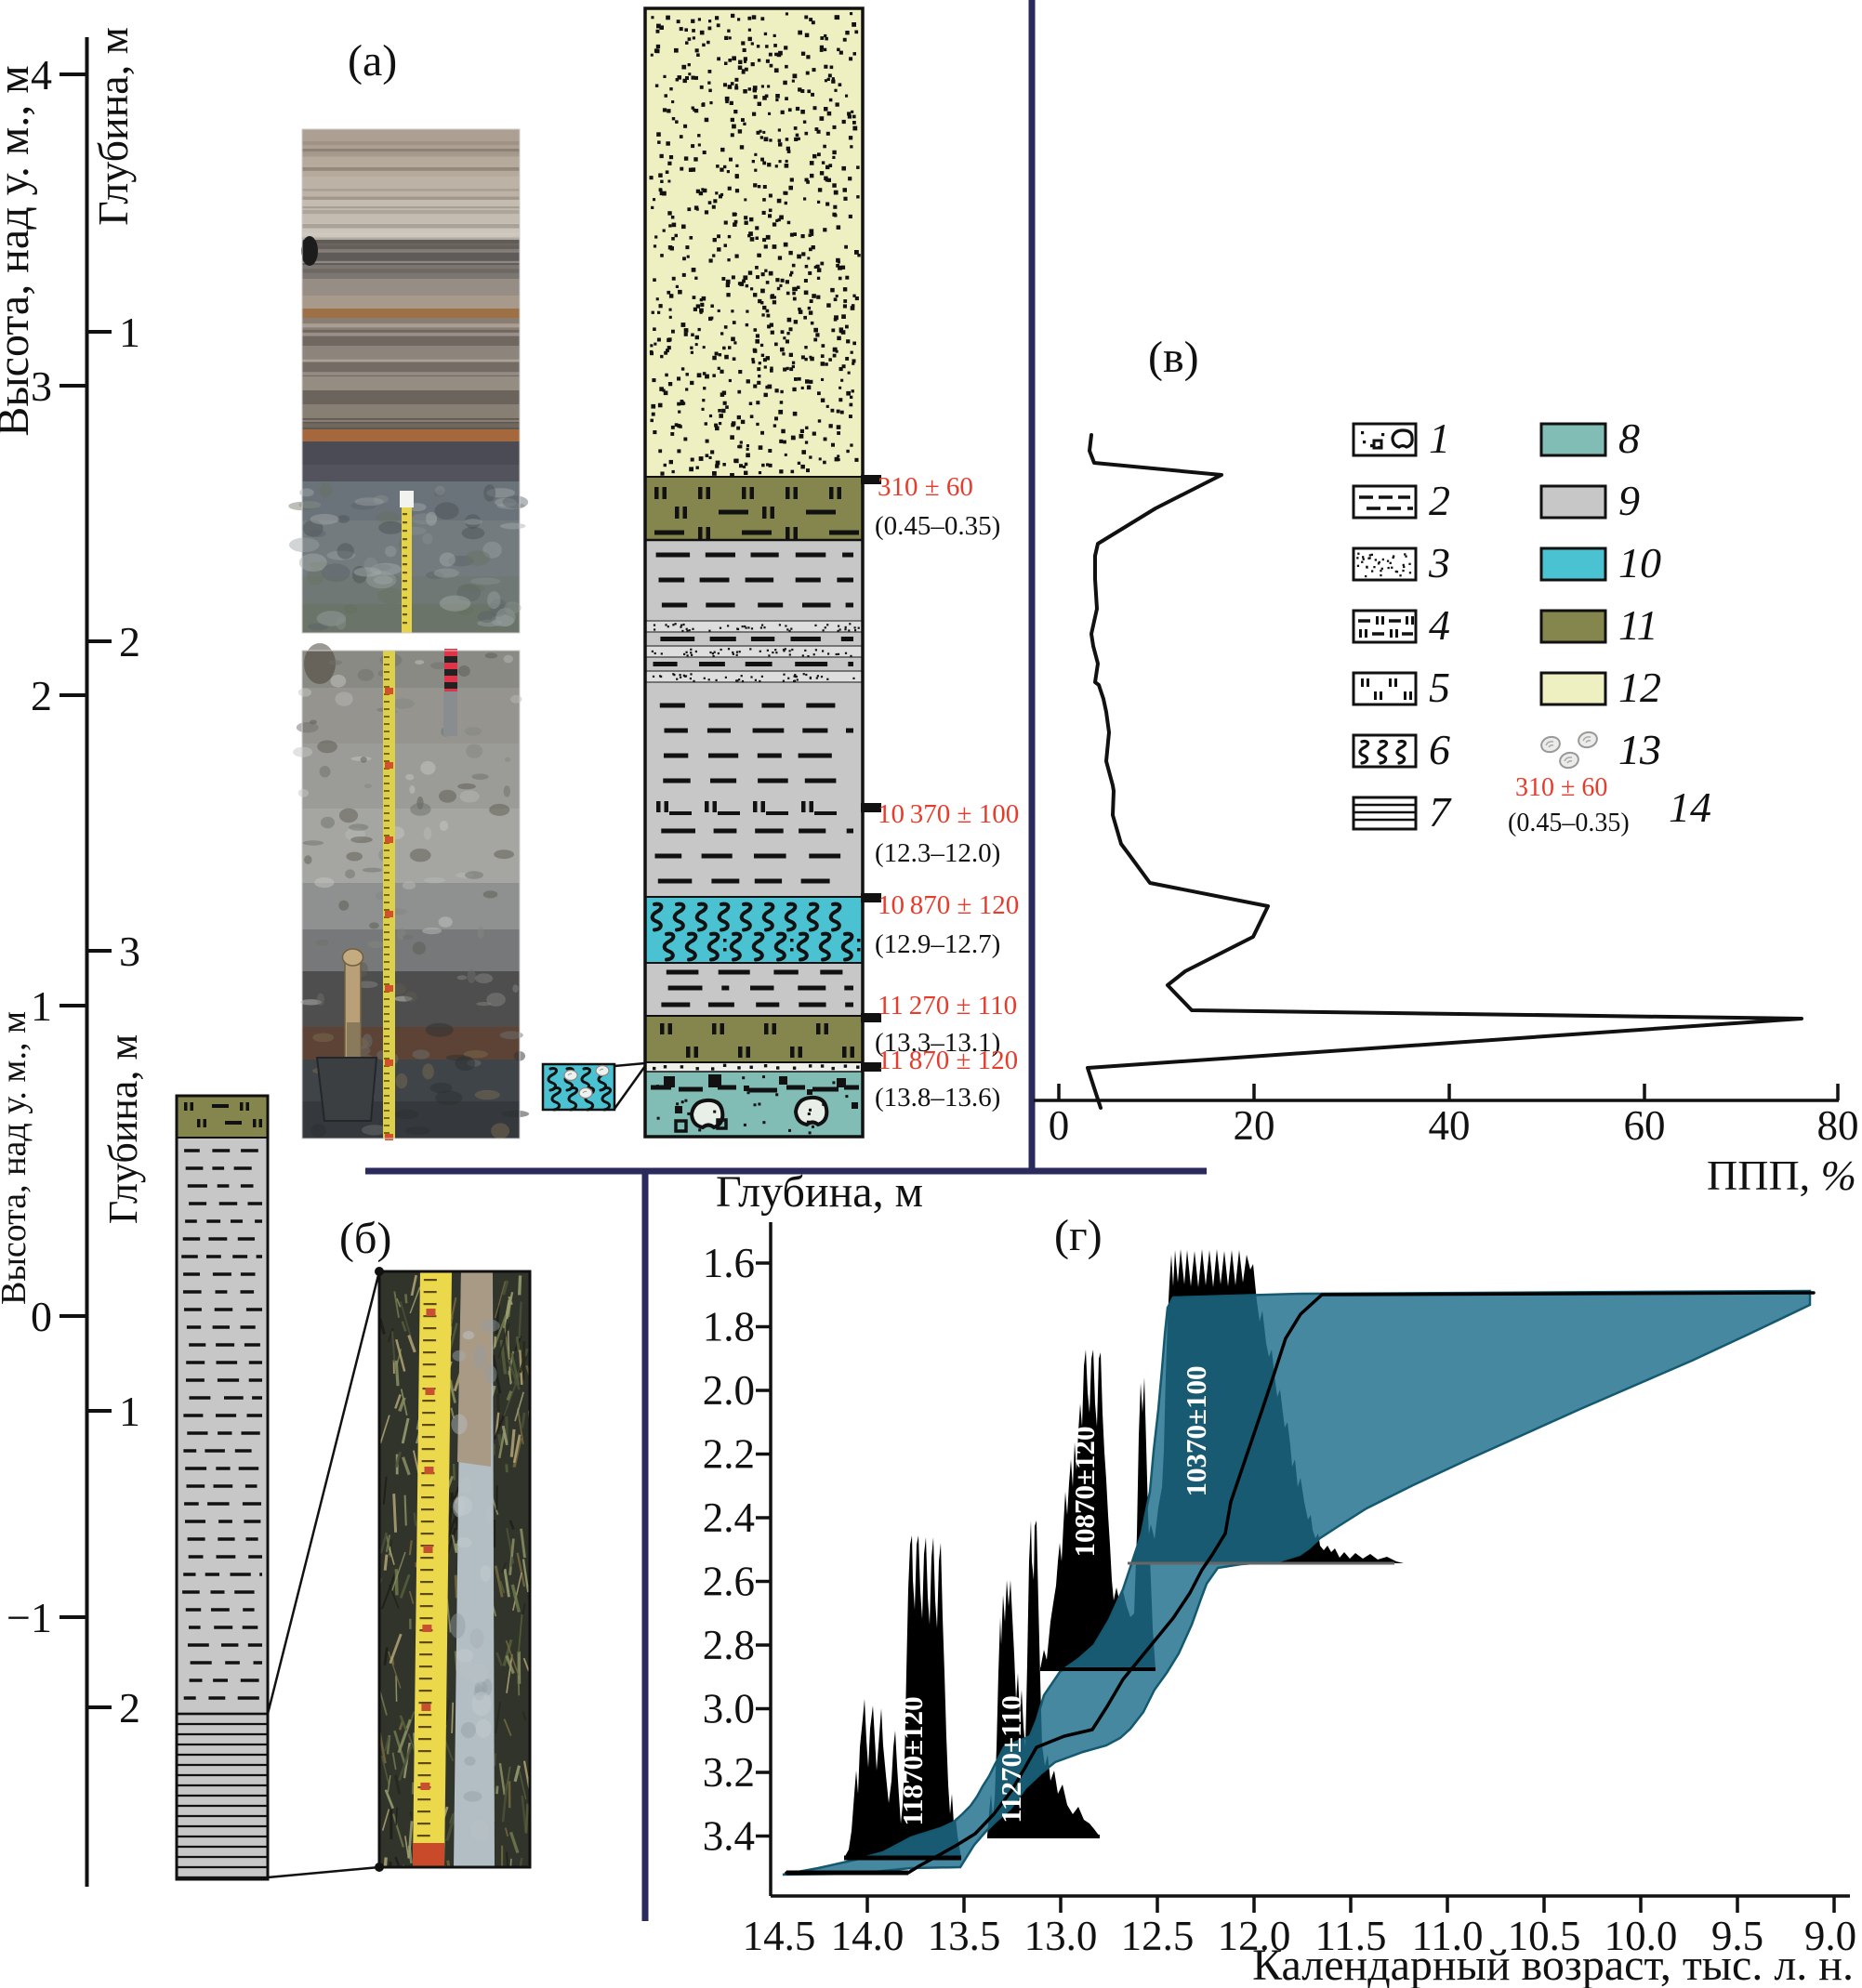 This screenshot has height=1988, width=1862. Describe the element at coordinates (947, 1005) in the screenshot. I see `svg-text: 11 270 ± 110` at that location.